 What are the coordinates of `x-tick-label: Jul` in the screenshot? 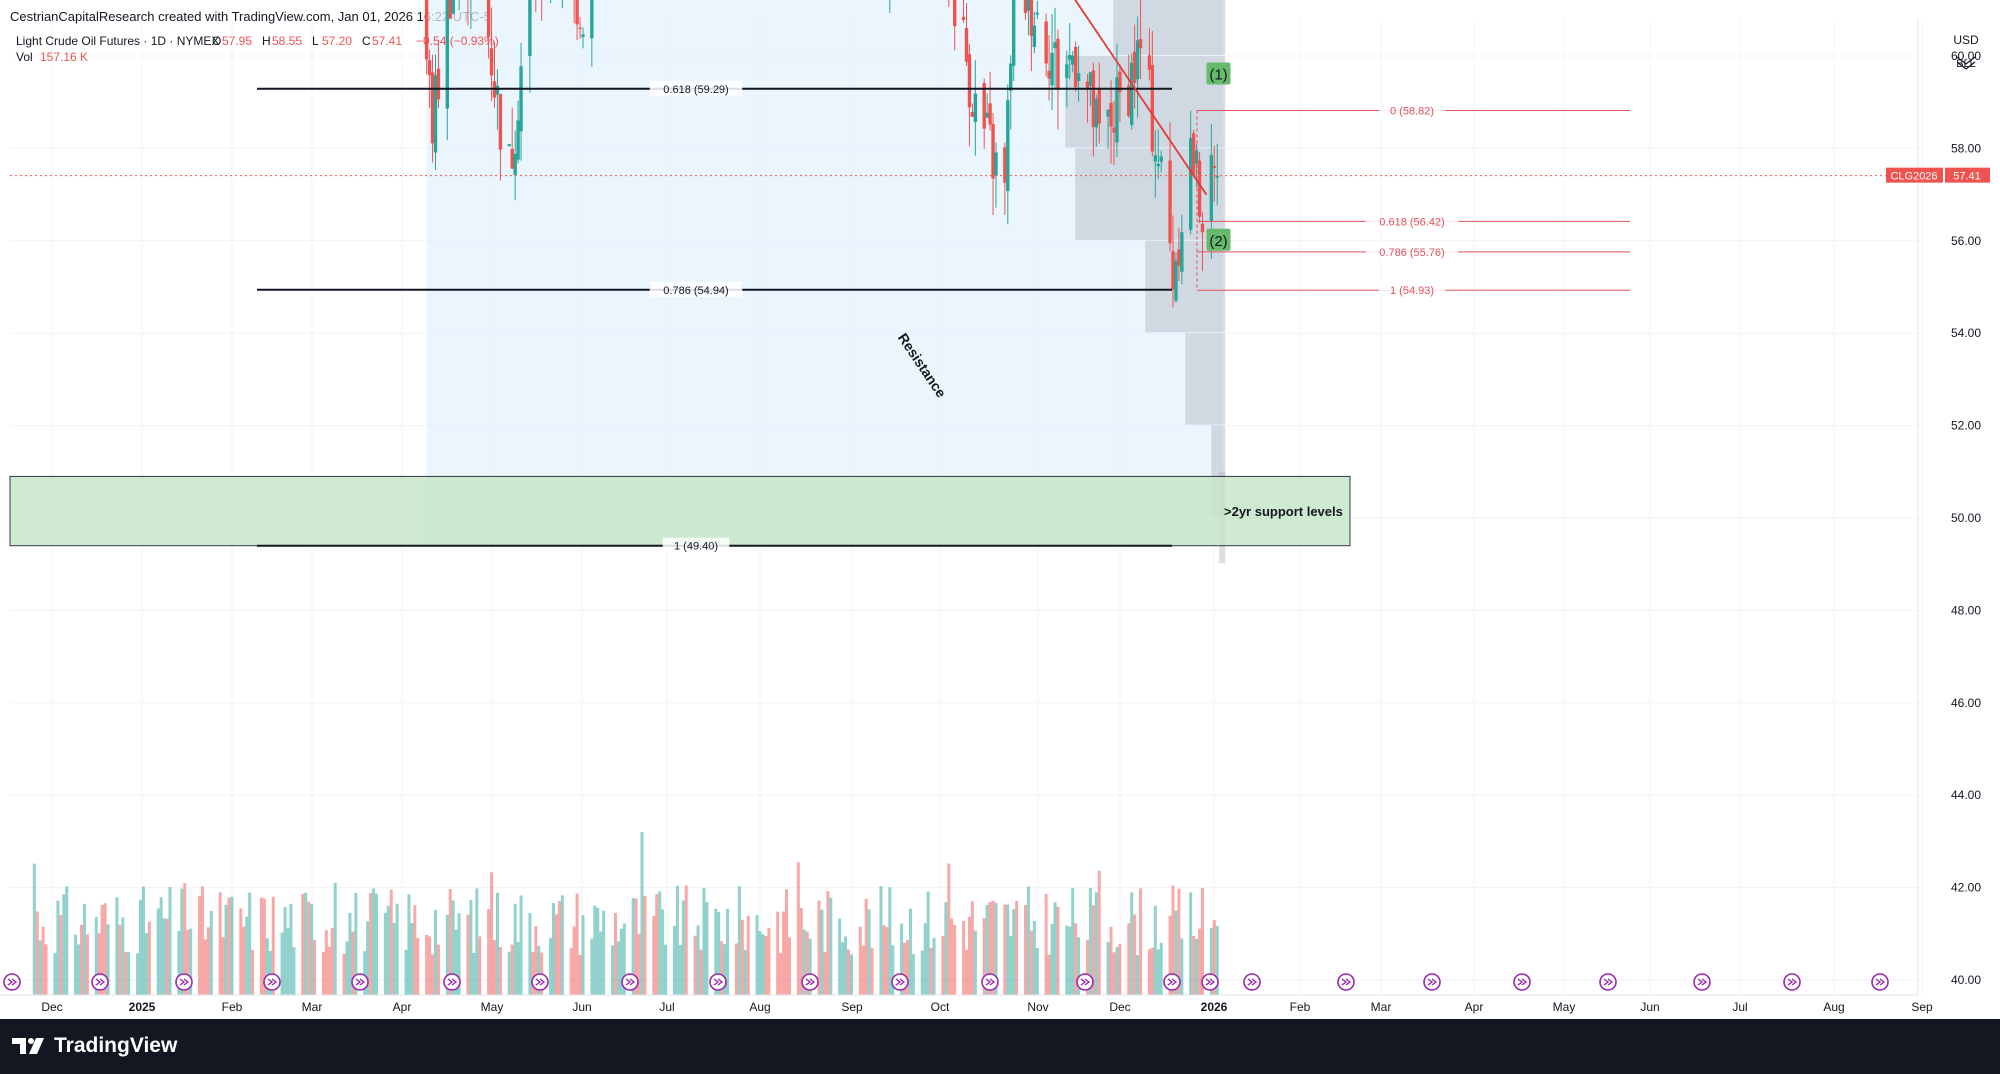 It's located at (666, 1007).